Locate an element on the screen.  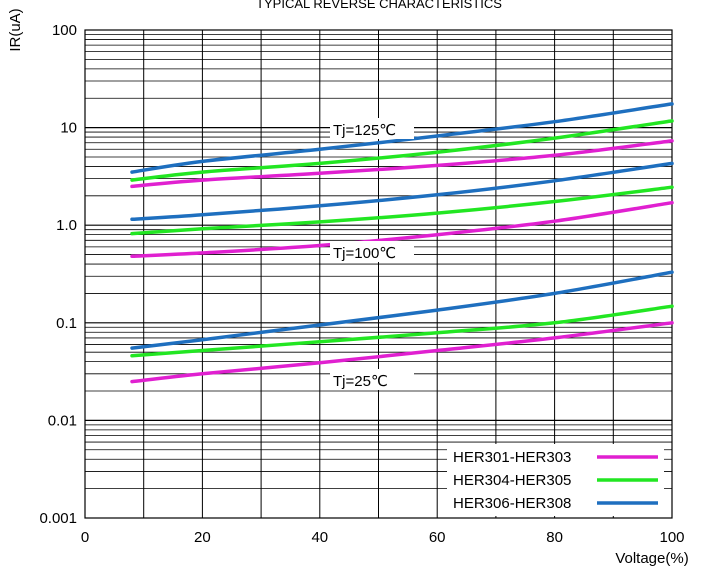
temperature-annotation: Tj=125℃ is located at coordinates (364, 130).